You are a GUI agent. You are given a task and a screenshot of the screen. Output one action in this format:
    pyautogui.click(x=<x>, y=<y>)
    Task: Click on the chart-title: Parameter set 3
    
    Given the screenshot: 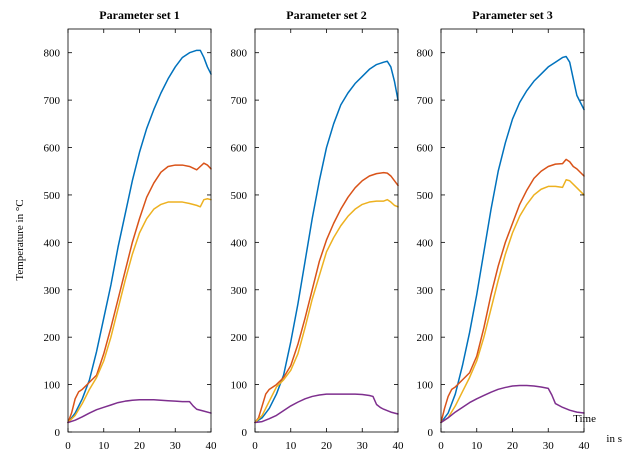 What is the action you would take?
    pyautogui.click(x=512, y=15)
    